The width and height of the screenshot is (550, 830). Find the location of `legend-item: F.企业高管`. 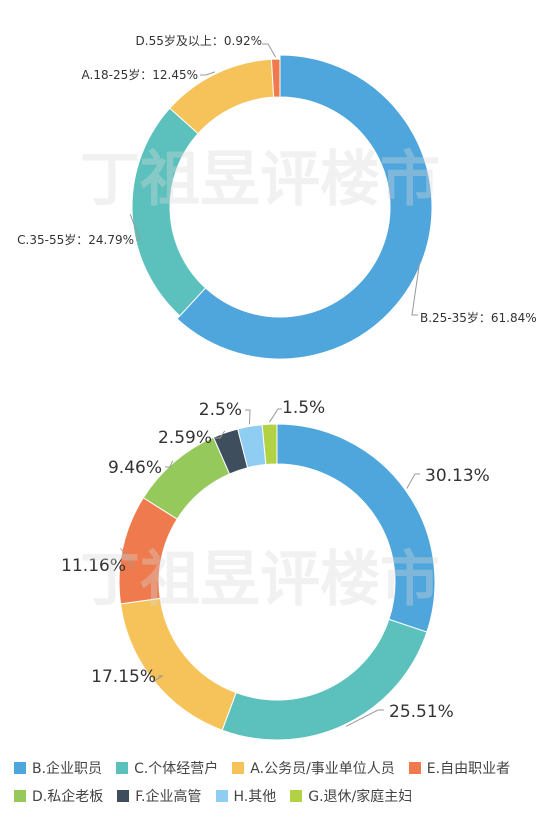

legend-item: F.企业高管 is located at coordinates (159, 796).